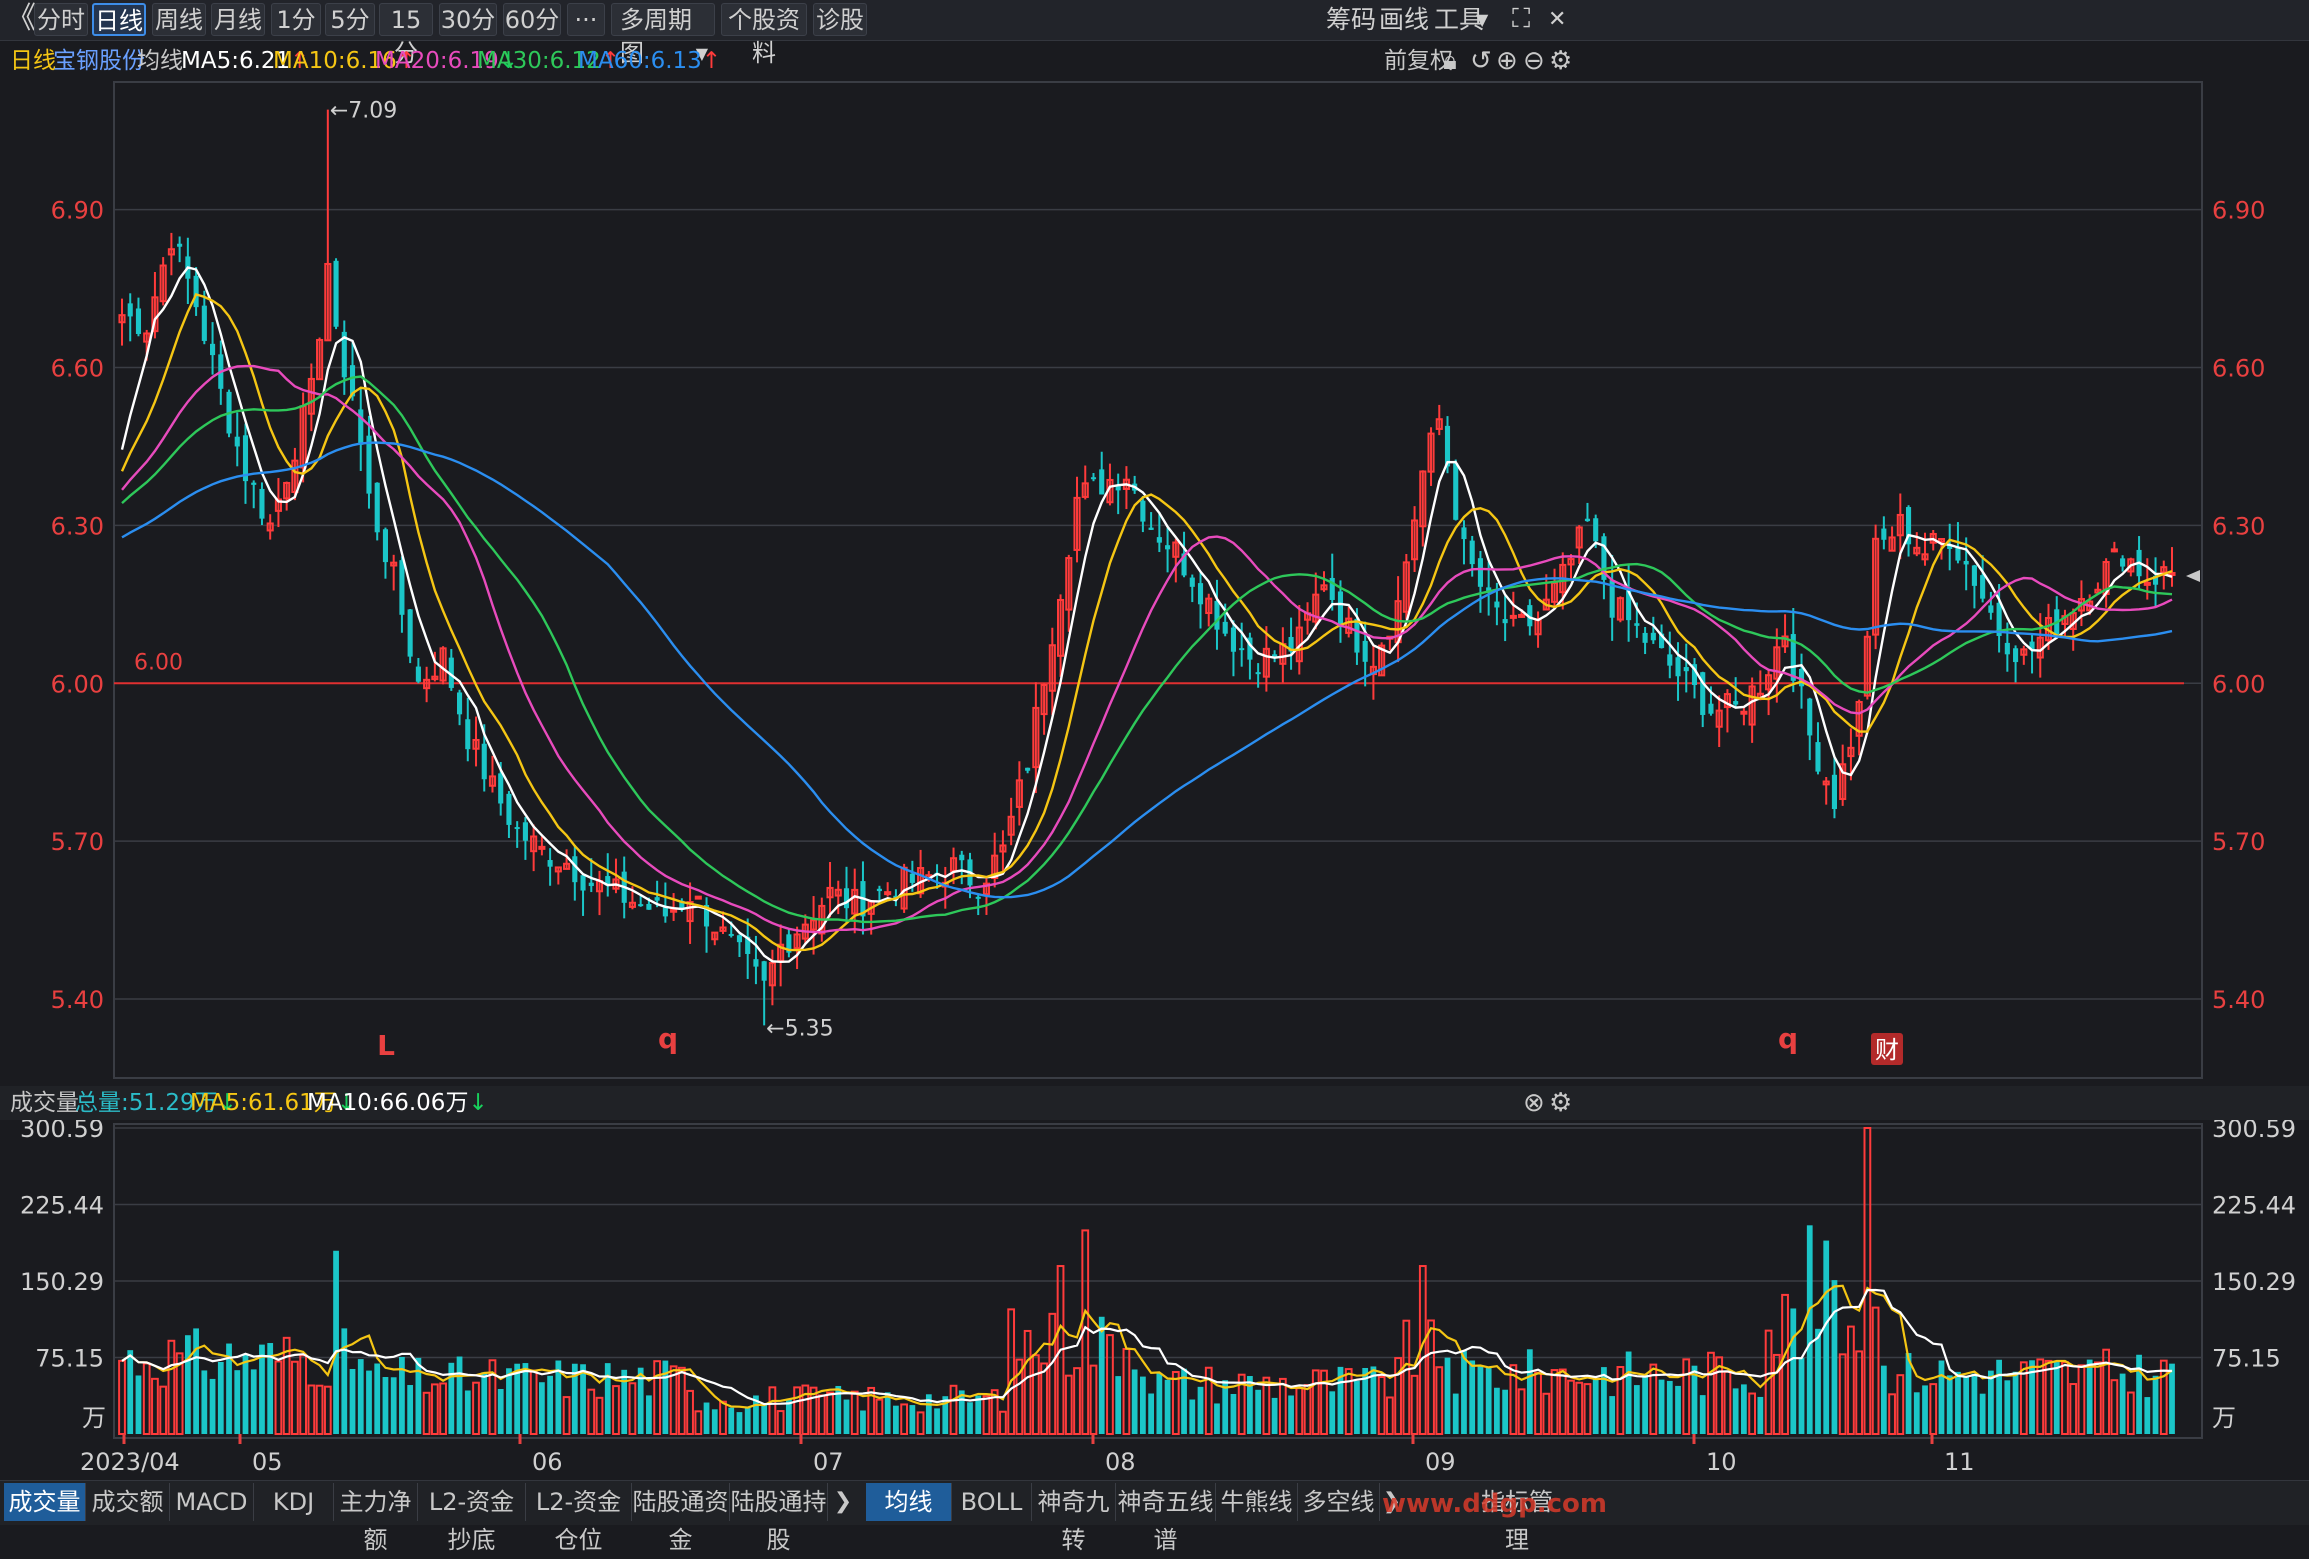  Describe the element at coordinates (681, 1518) in the screenshot. I see `tab-hk-connect-fund: 陆股通资金` at that location.